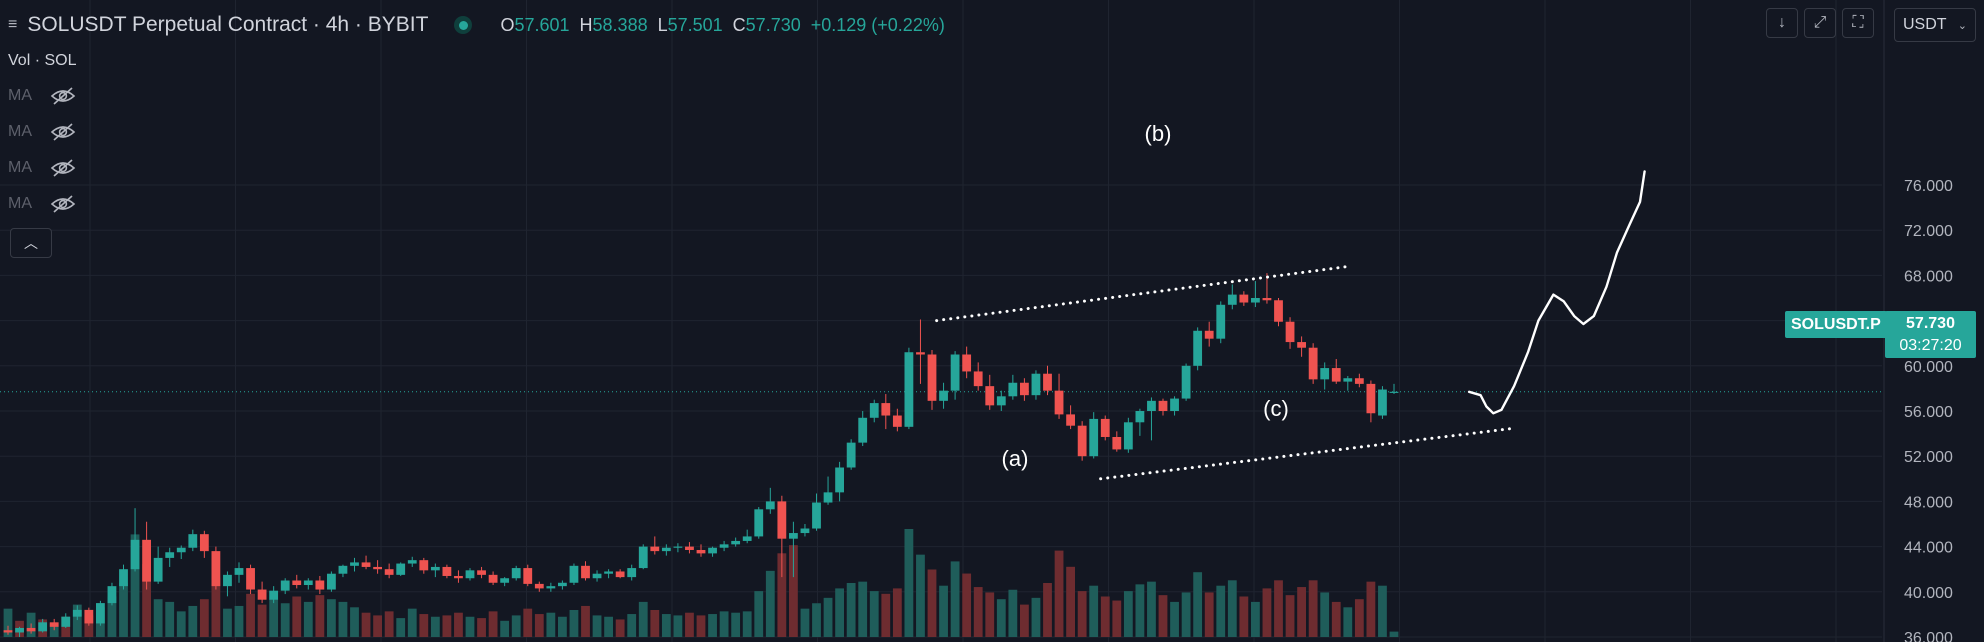  I want to click on reset-view-button: ⛶, so click(1858, 23).